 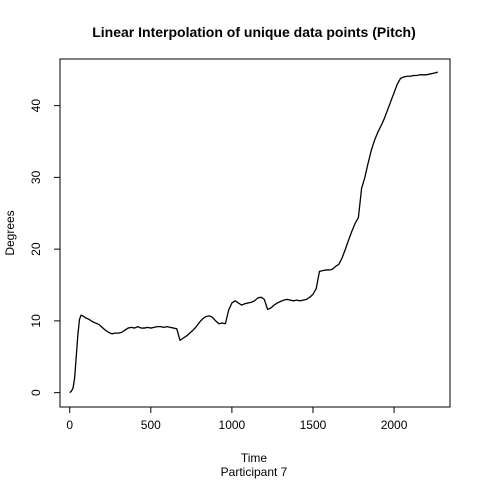 I want to click on x-tick-label: 1000, so click(x=232, y=425).